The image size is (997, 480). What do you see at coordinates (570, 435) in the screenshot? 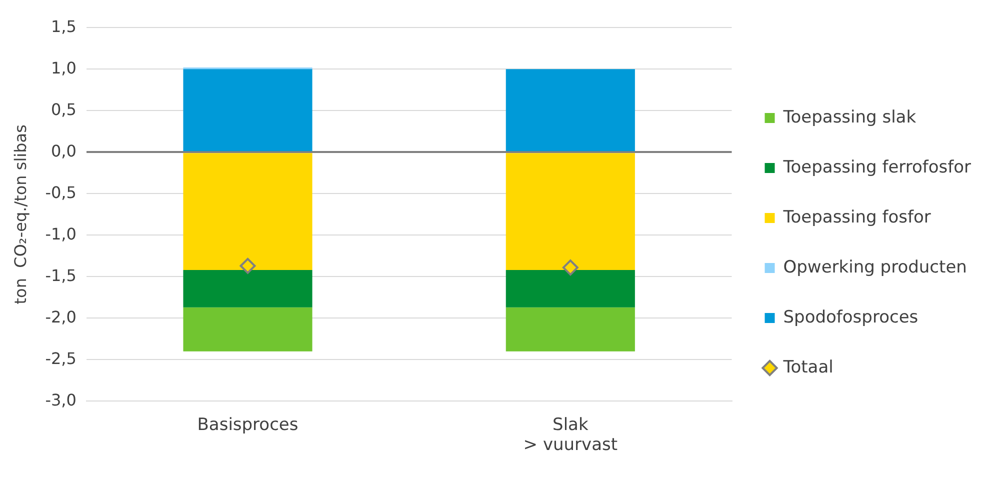
I see `x-tick-label: Slak > vuurvast` at bounding box center [570, 435].